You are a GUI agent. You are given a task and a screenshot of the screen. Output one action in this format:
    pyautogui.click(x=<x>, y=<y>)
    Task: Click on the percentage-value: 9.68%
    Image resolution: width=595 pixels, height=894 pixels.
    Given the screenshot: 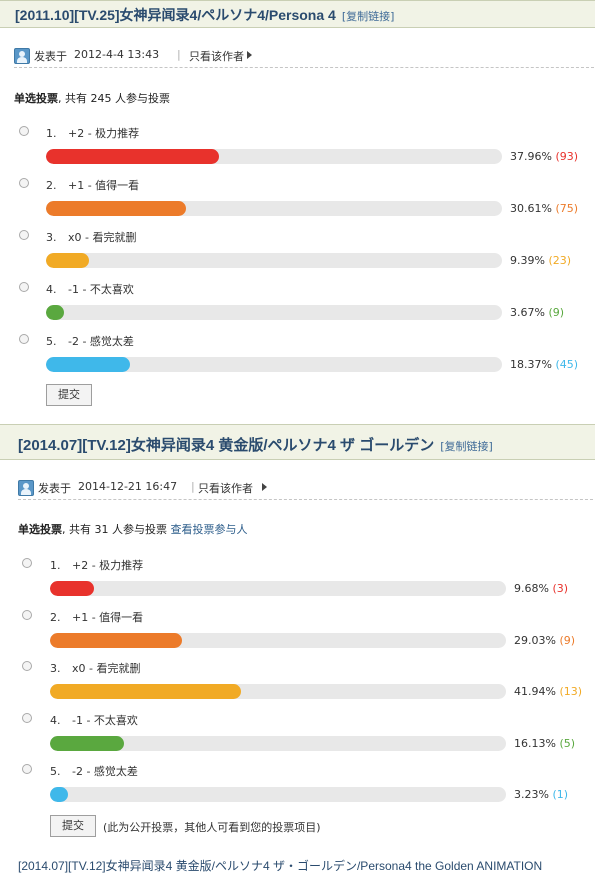 What is the action you would take?
    pyautogui.click(x=531, y=588)
    